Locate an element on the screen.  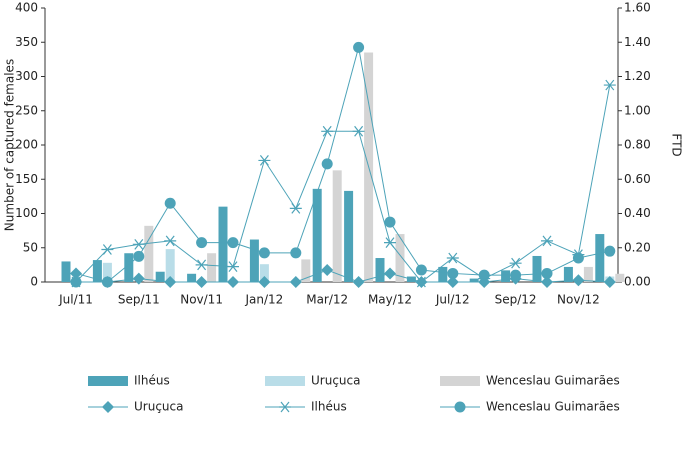
y-tick-label: 300 is located at coordinates (26, 76).